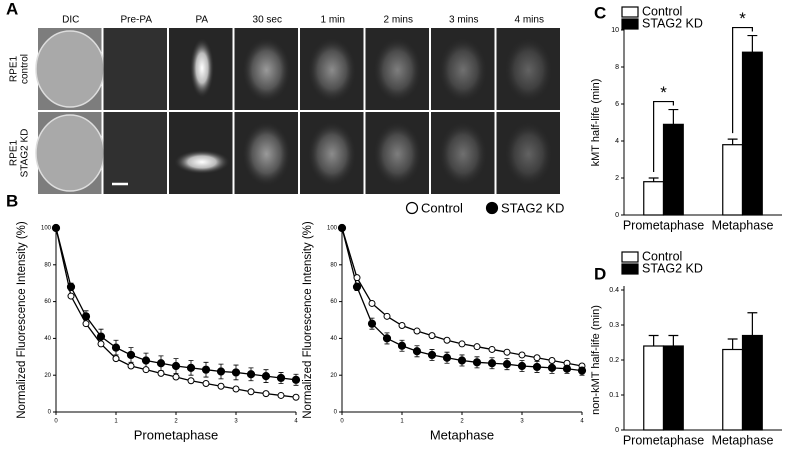 The width and height of the screenshot is (795, 464). What do you see at coordinates (12, 200) in the screenshot?
I see `panel-letter: B` at bounding box center [12, 200].